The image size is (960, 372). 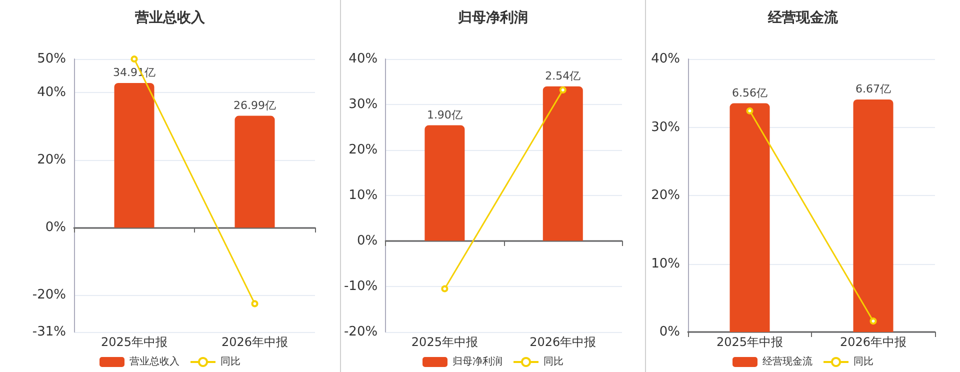 I want to click on y-tick-label: 50%, so click(x=51, y=59).